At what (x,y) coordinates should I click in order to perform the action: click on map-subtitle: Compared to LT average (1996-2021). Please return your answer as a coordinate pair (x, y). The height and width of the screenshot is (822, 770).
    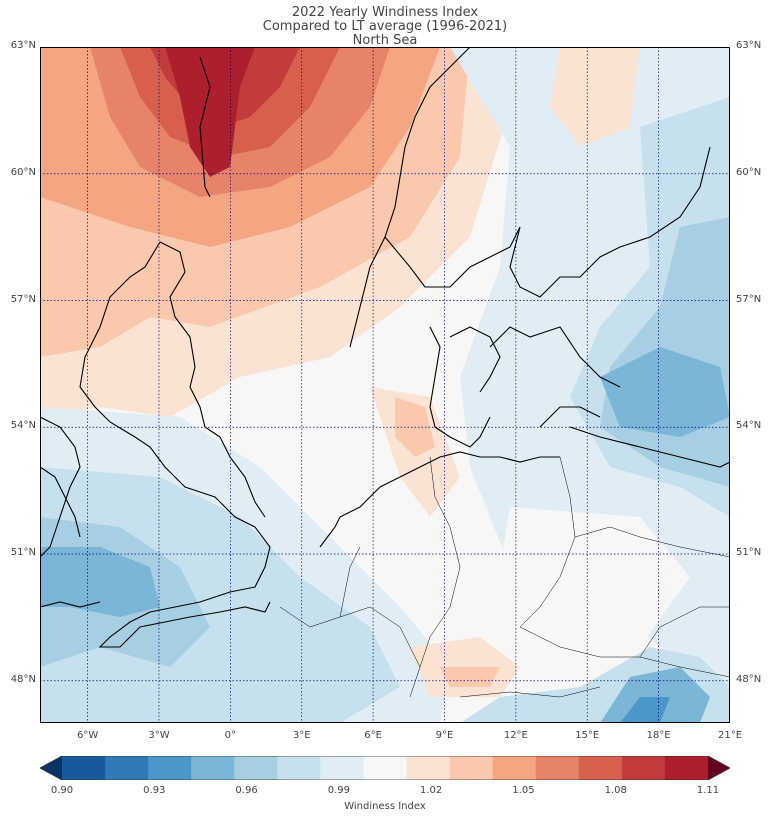
    Looking at the image, I should click on (385, 26).